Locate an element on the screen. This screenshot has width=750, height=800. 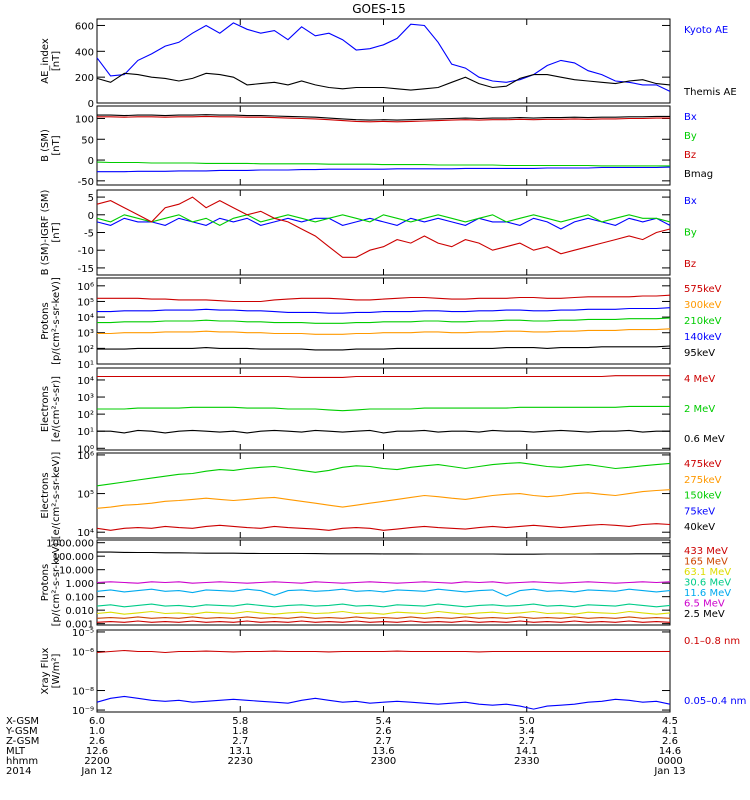
series-line-300kev is located at coordinates (384, 331).